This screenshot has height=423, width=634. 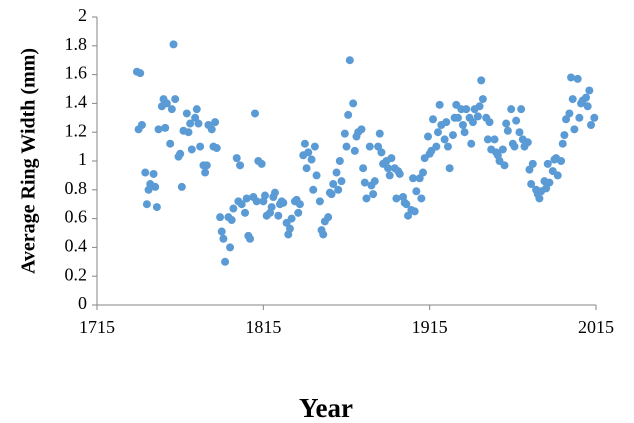 I want to click on y-tick-label: 1.2, so click(x=76, y=130).